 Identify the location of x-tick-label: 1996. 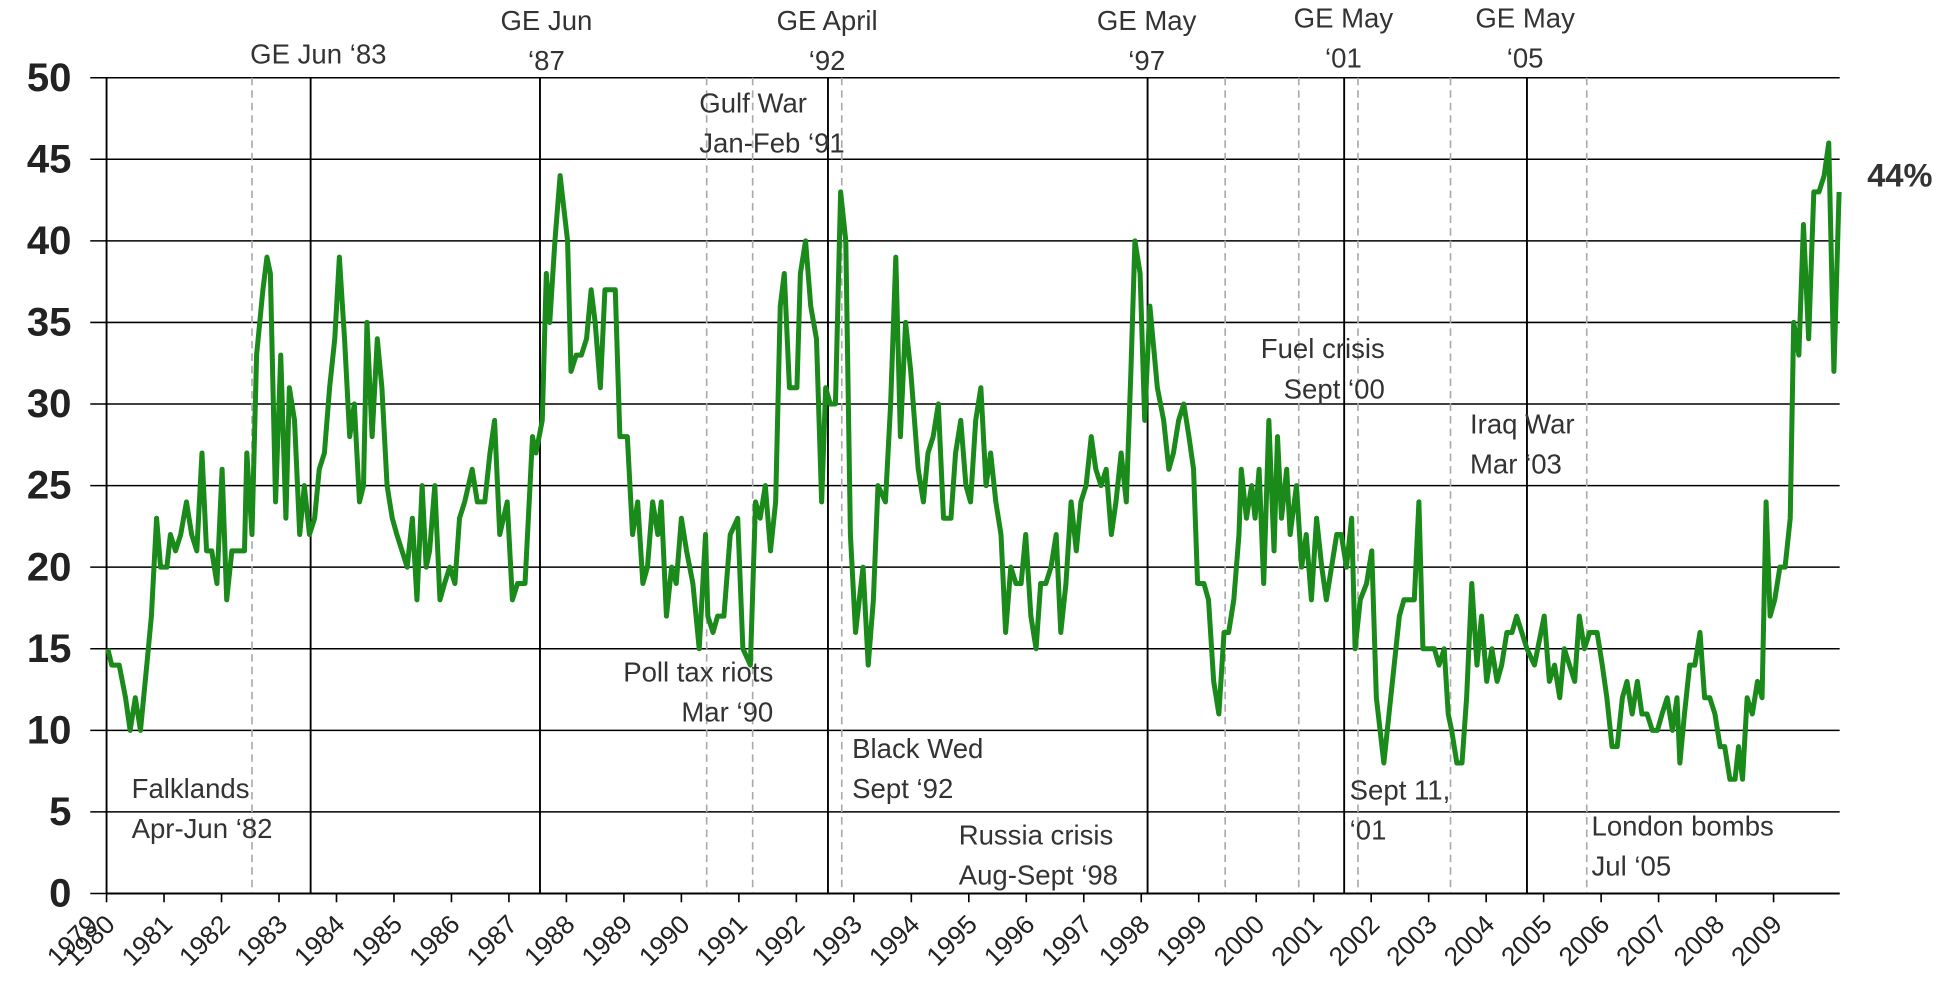
(1009, 940).